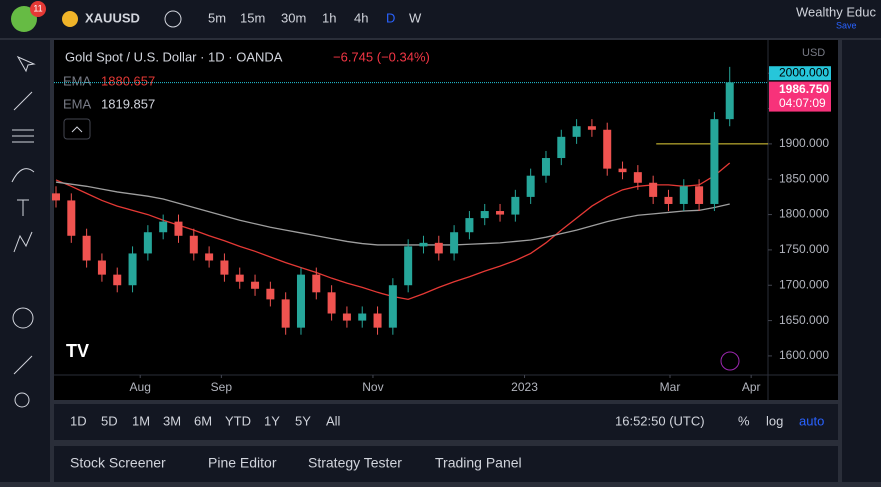  Describe the element at coordinates (242, 463) in the screenshot. I see `bottom-tab: Pine Editor` at that location.